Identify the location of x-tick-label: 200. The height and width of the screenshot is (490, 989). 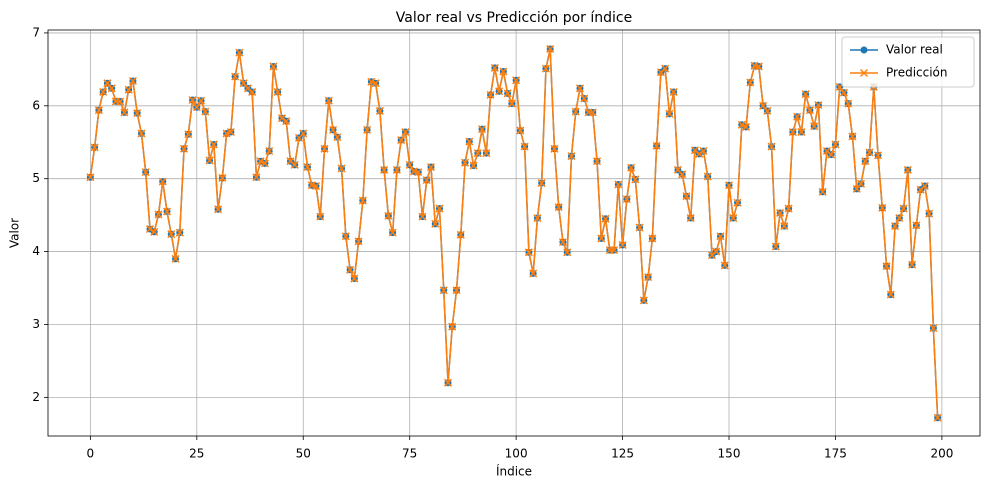
(941, 454).